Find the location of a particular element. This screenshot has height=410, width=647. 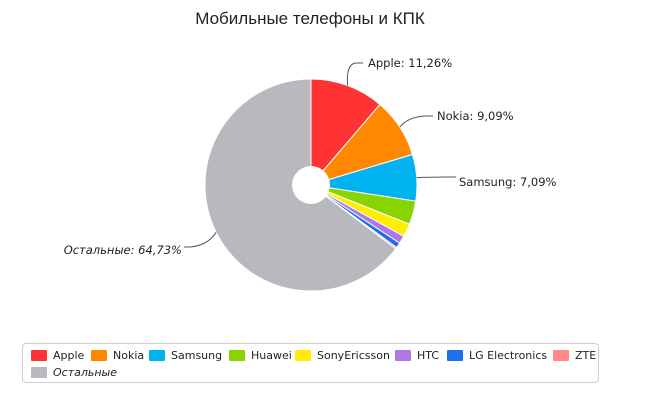

legend-item-apple: Apple is located at coordinates (57, 355).